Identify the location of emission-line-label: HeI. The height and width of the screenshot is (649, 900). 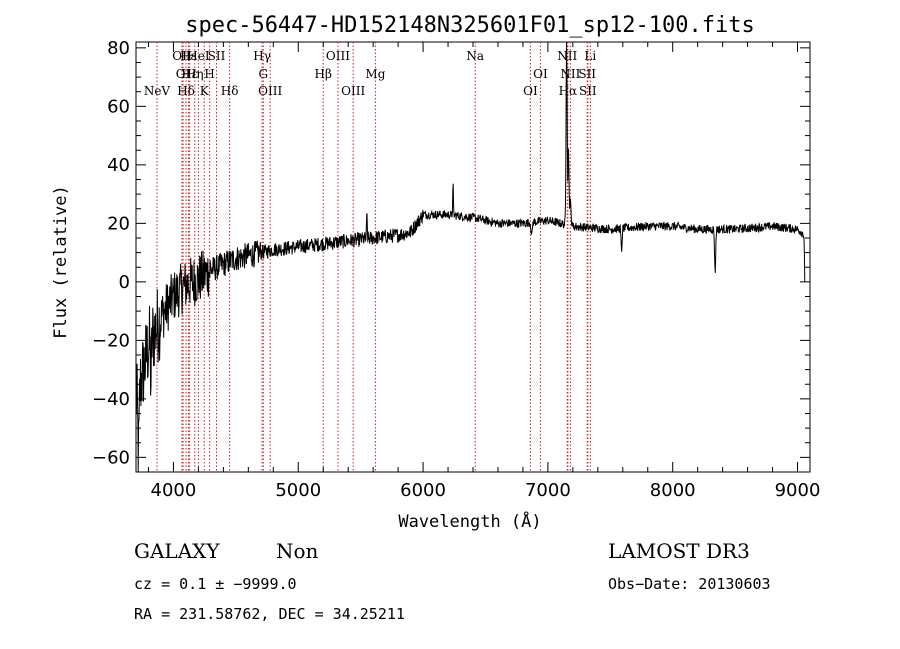
(198, 56).